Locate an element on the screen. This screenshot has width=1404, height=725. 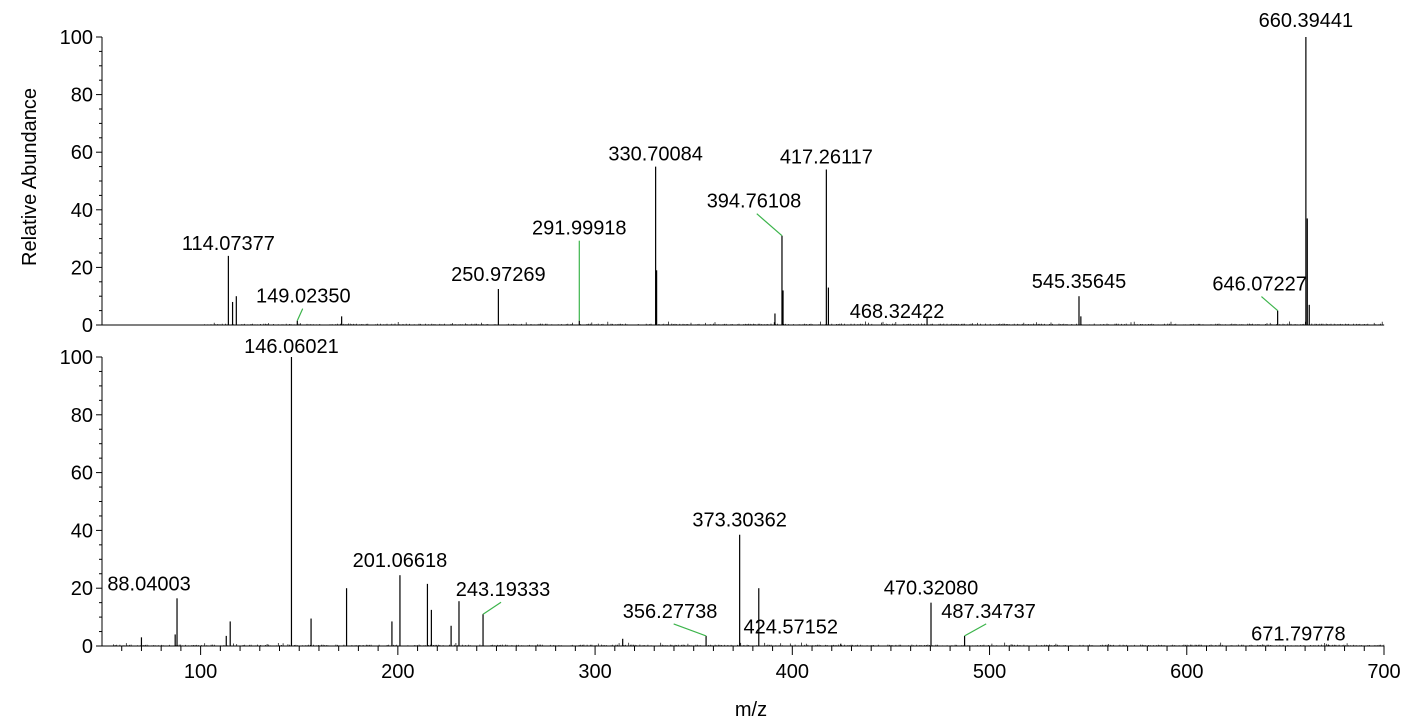
peak-label: 468.32422 is located at coordinates (897, 312).